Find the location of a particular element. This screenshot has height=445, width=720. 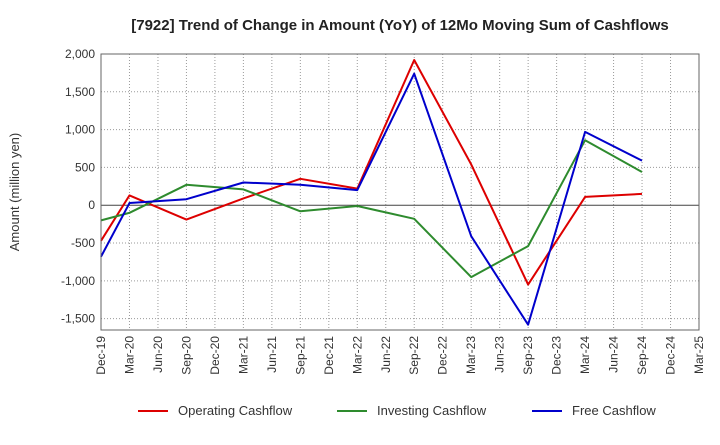

y-tick-label: 1,000 is located at coordinates (80, 130).